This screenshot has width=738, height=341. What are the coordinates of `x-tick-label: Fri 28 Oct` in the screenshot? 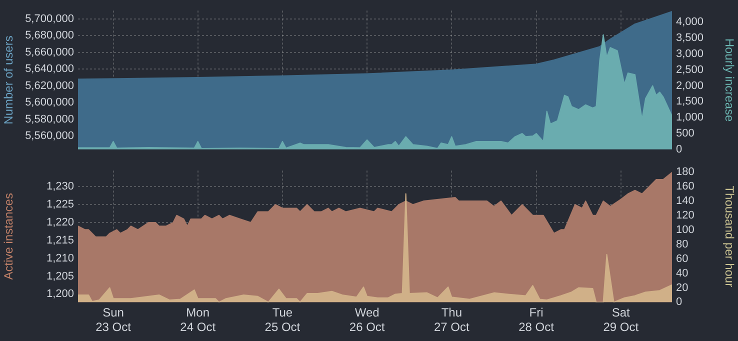 It's located at (536, 320).